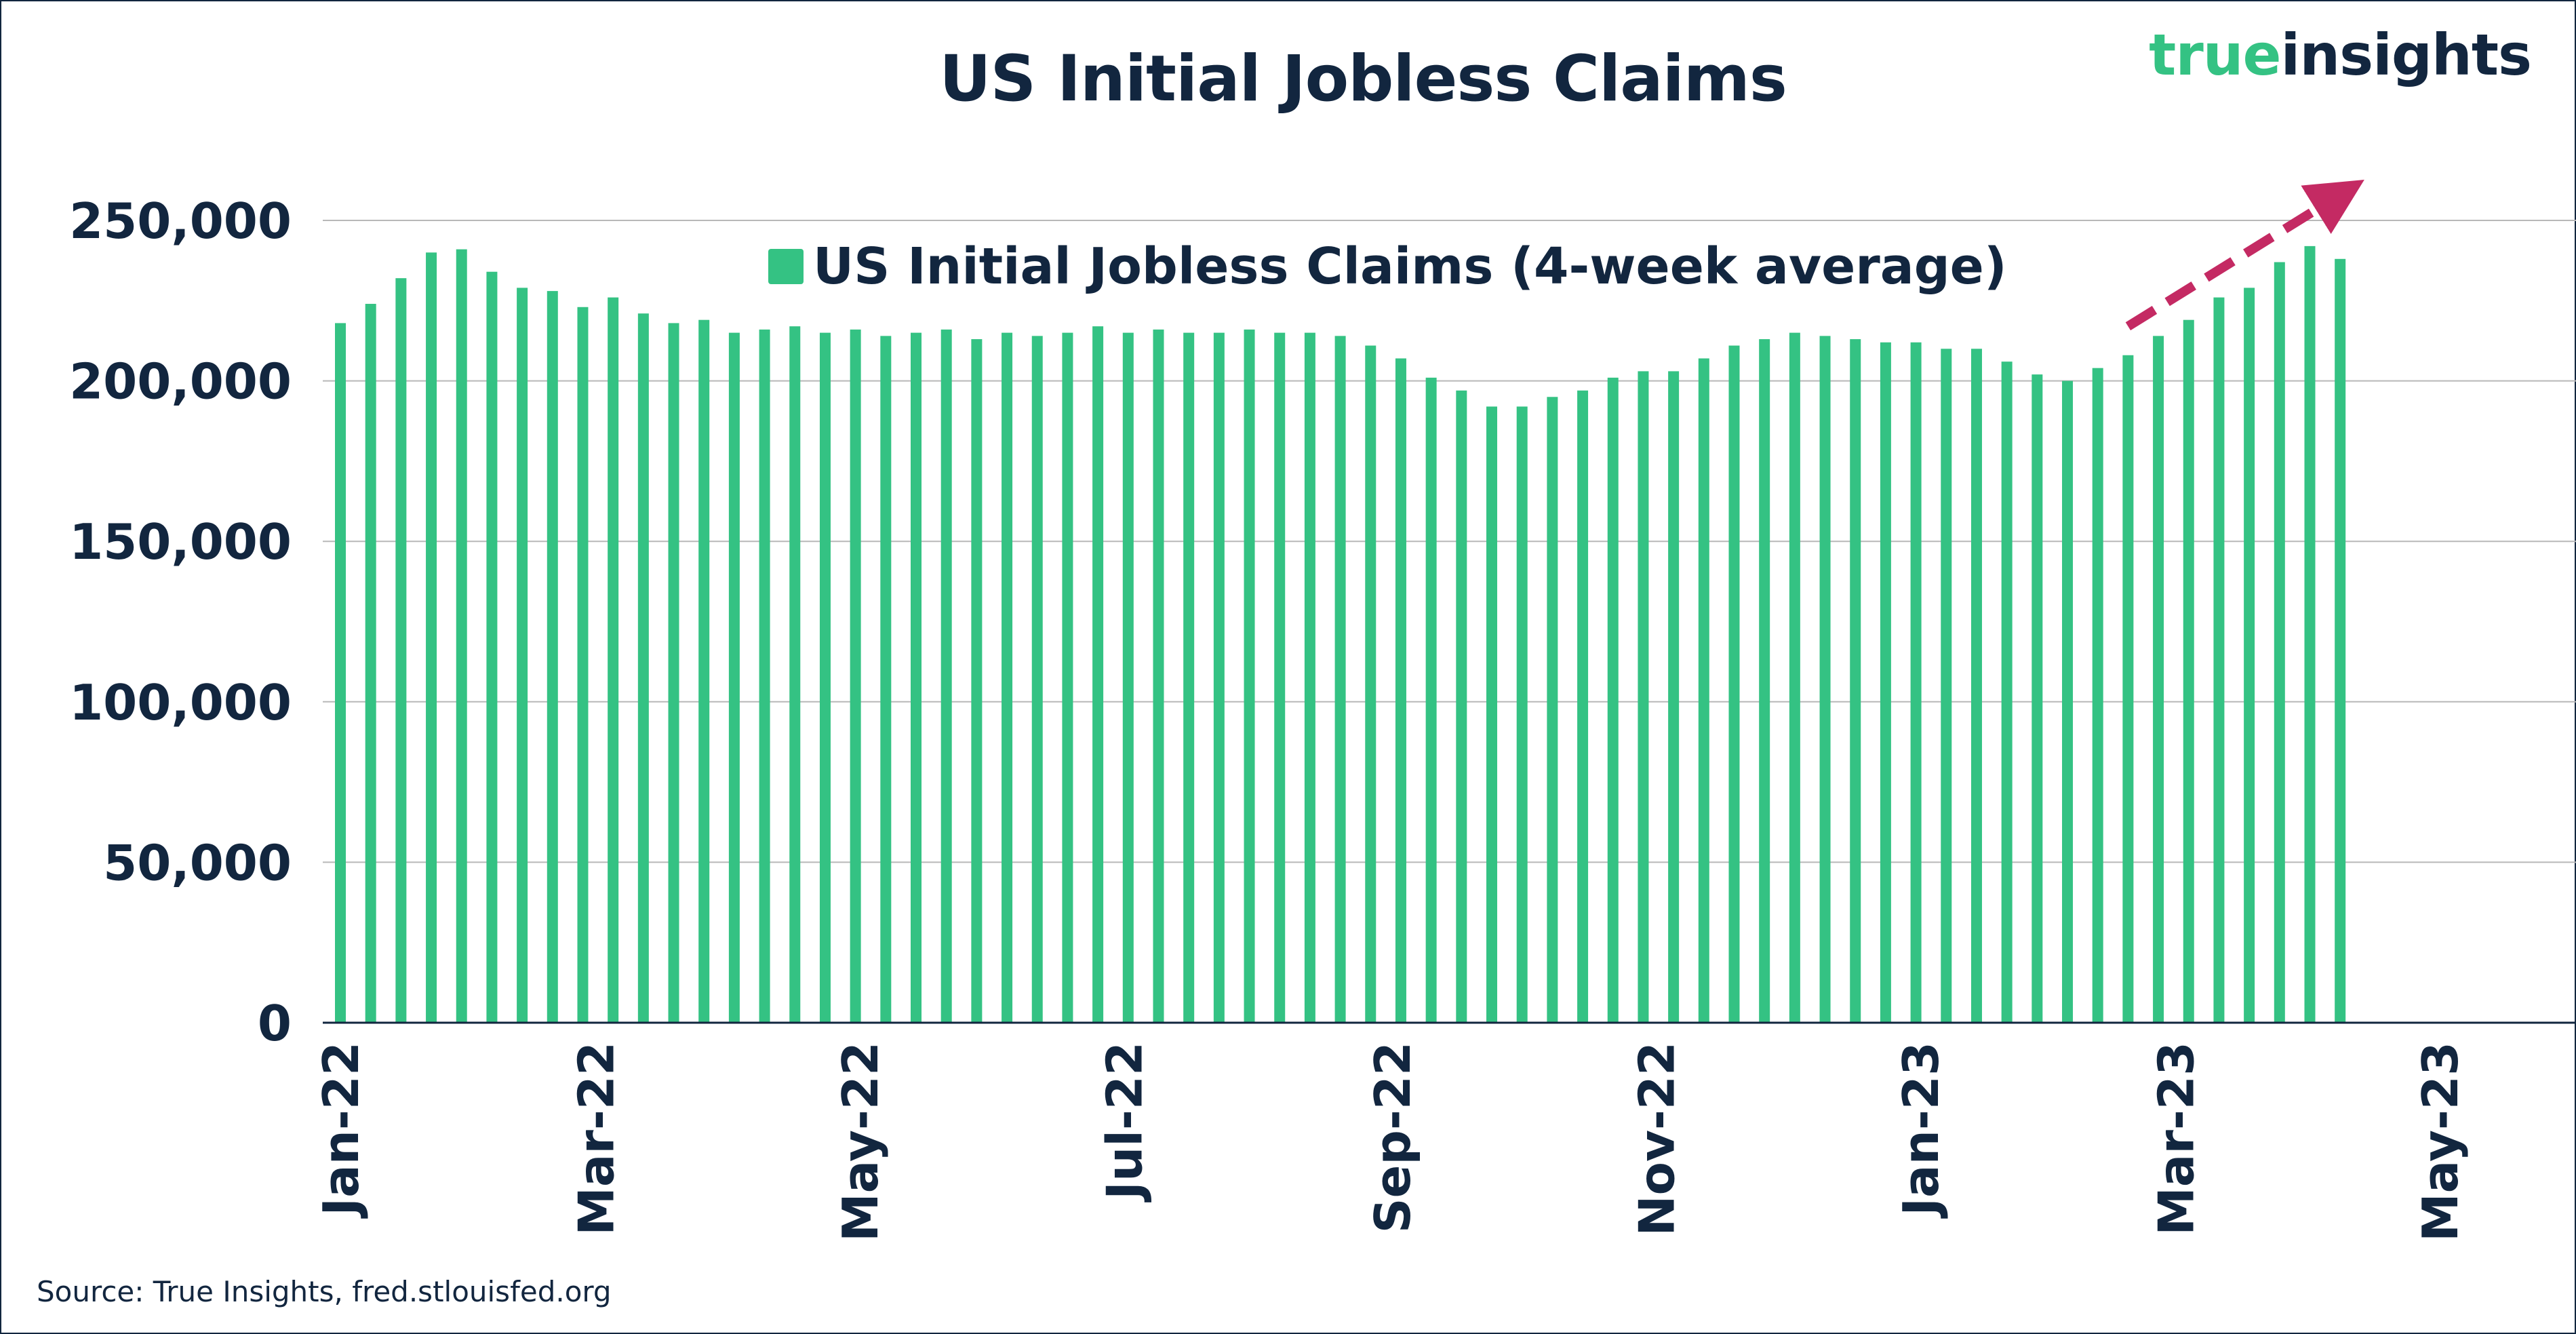 This screenshot has width=2576, height=1334. Describe the element at coordinates (1363, 79) in the screenshot. I see `chart-title: US Initial Jobless Claims` at that location.